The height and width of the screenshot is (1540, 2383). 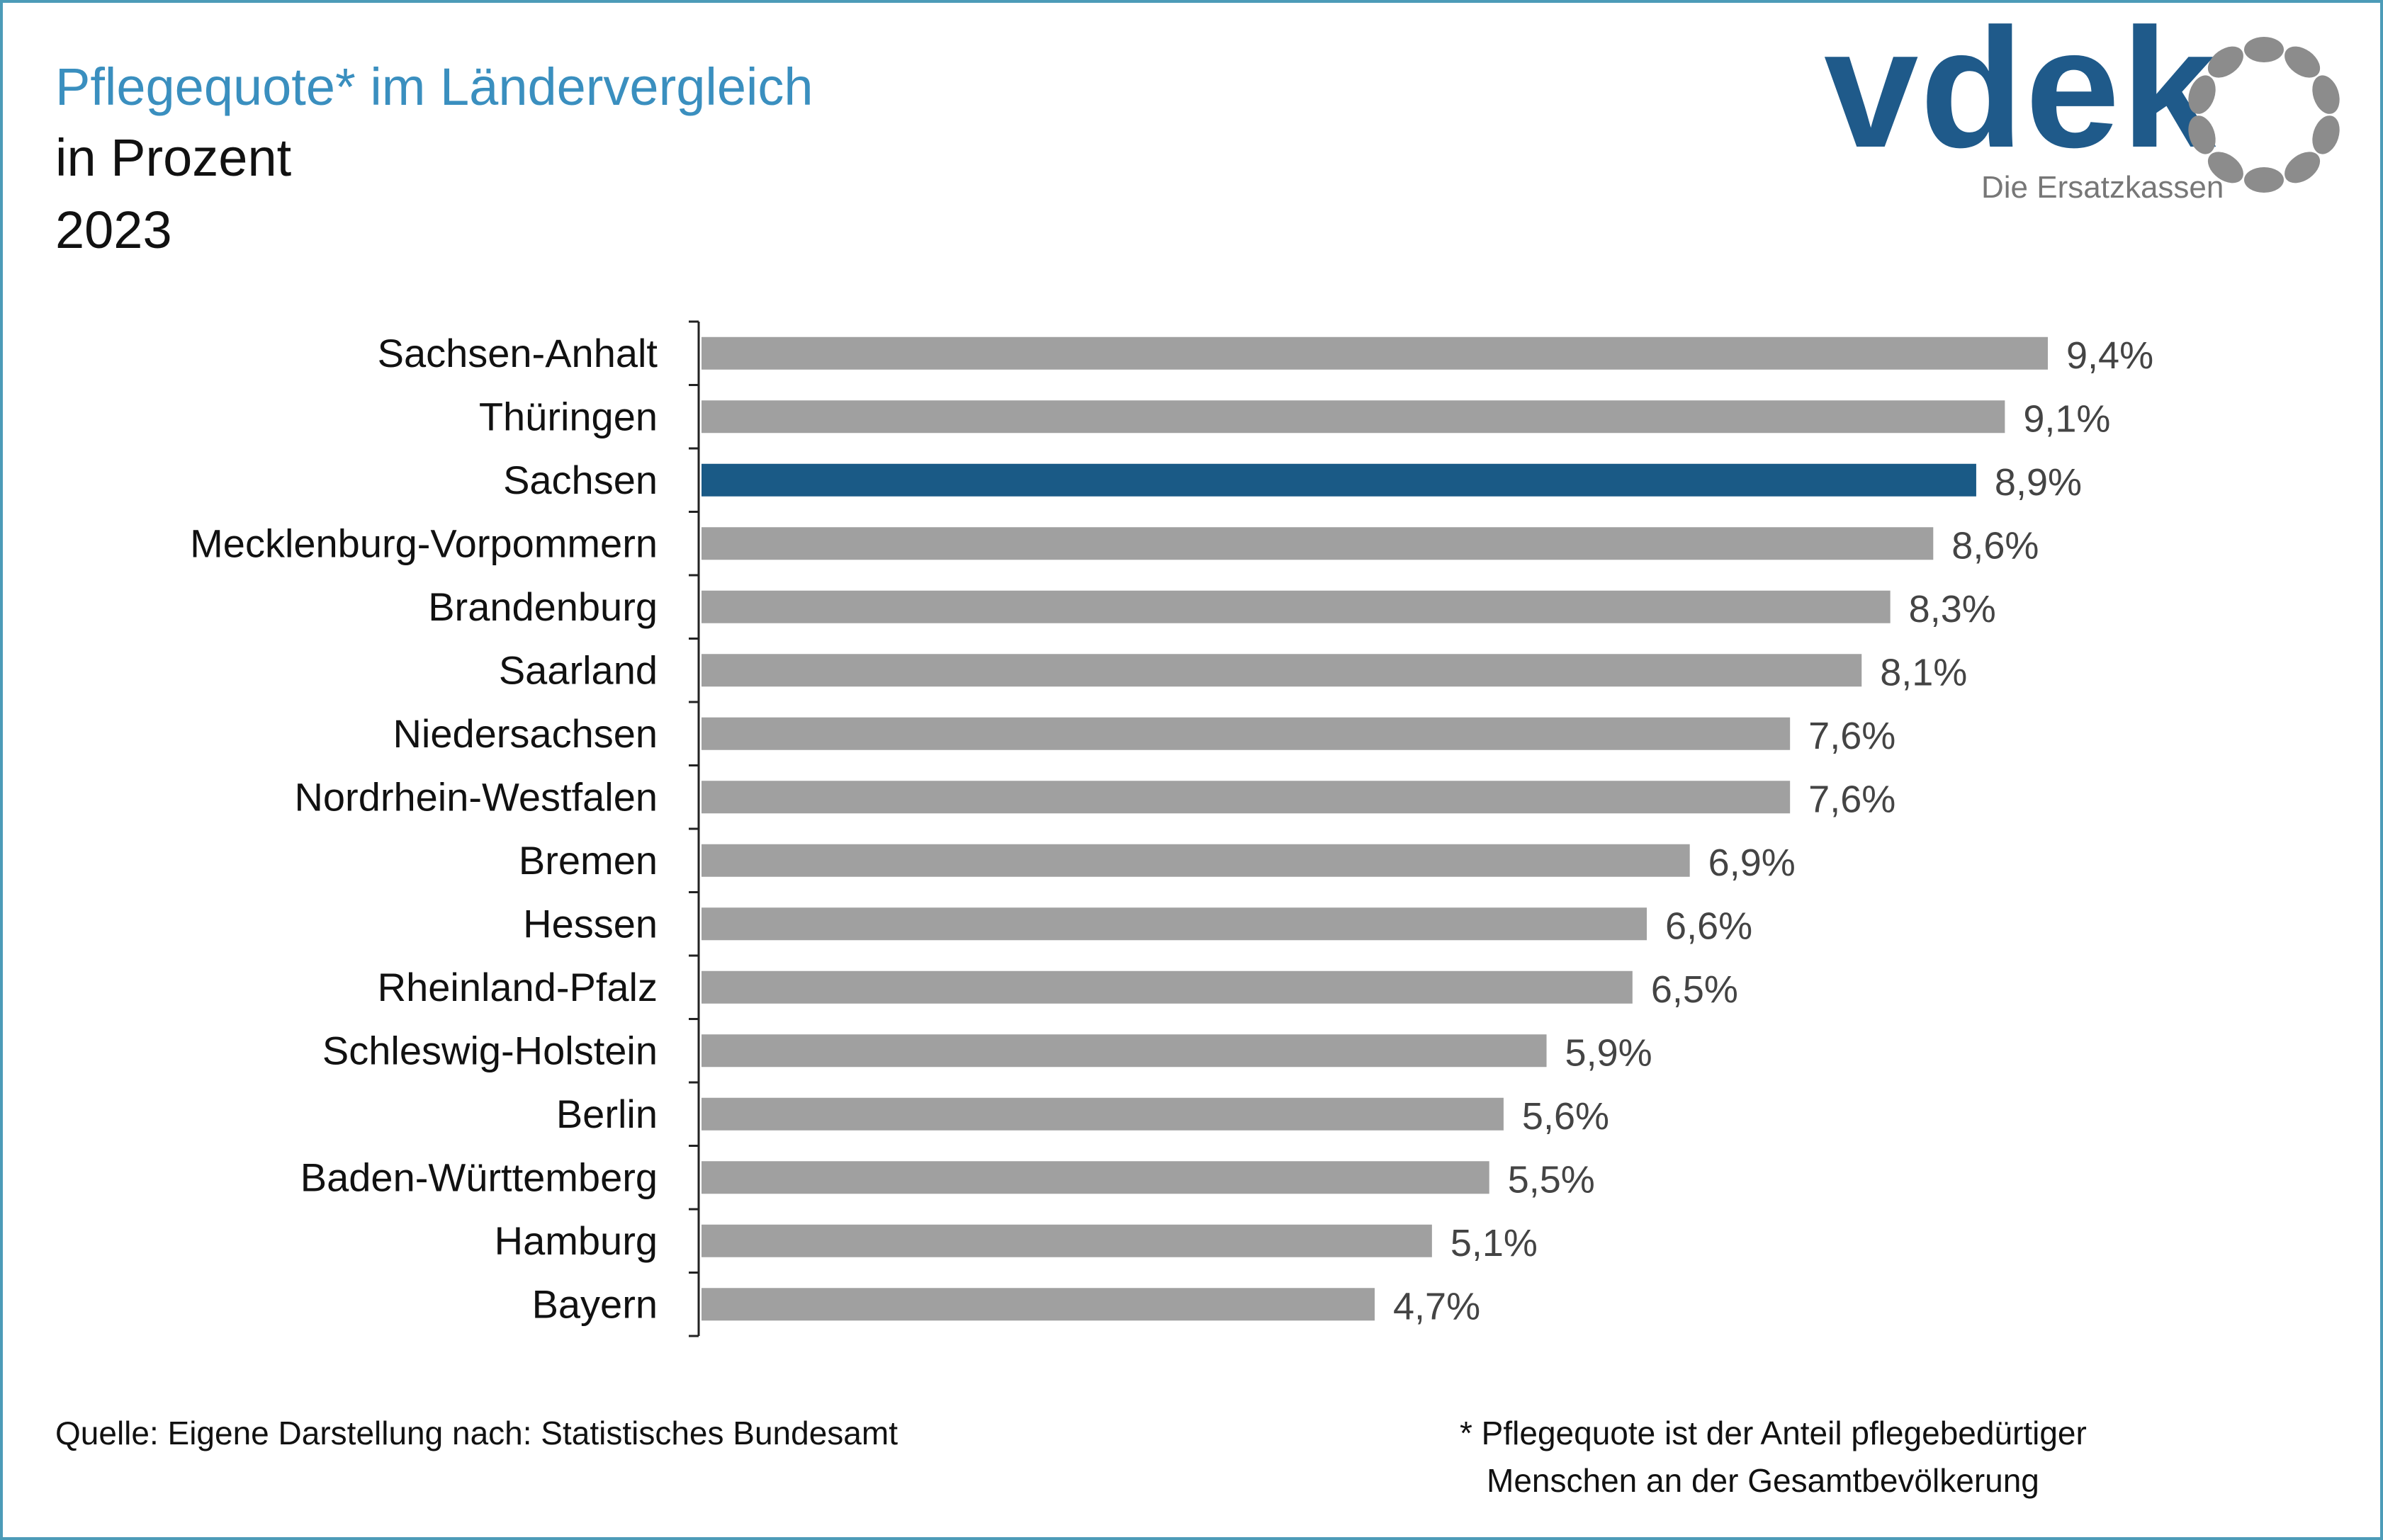 What do you see at coordinates (490, 1050) in the screenshot?
I see `category-label: Schleswig-Holstein` at bounding box center [490, 1050].